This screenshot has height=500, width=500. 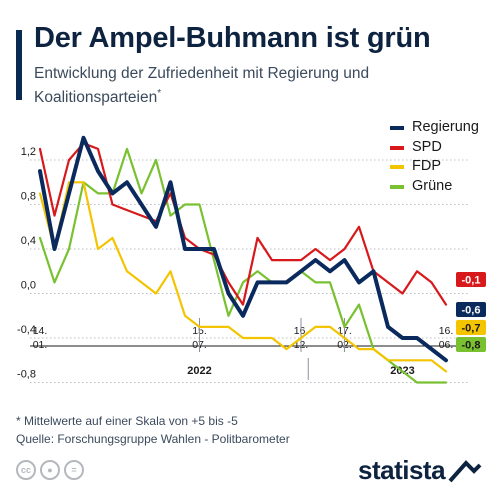 I want to click on legend-label: Grüne, so click(x=432, y=185).